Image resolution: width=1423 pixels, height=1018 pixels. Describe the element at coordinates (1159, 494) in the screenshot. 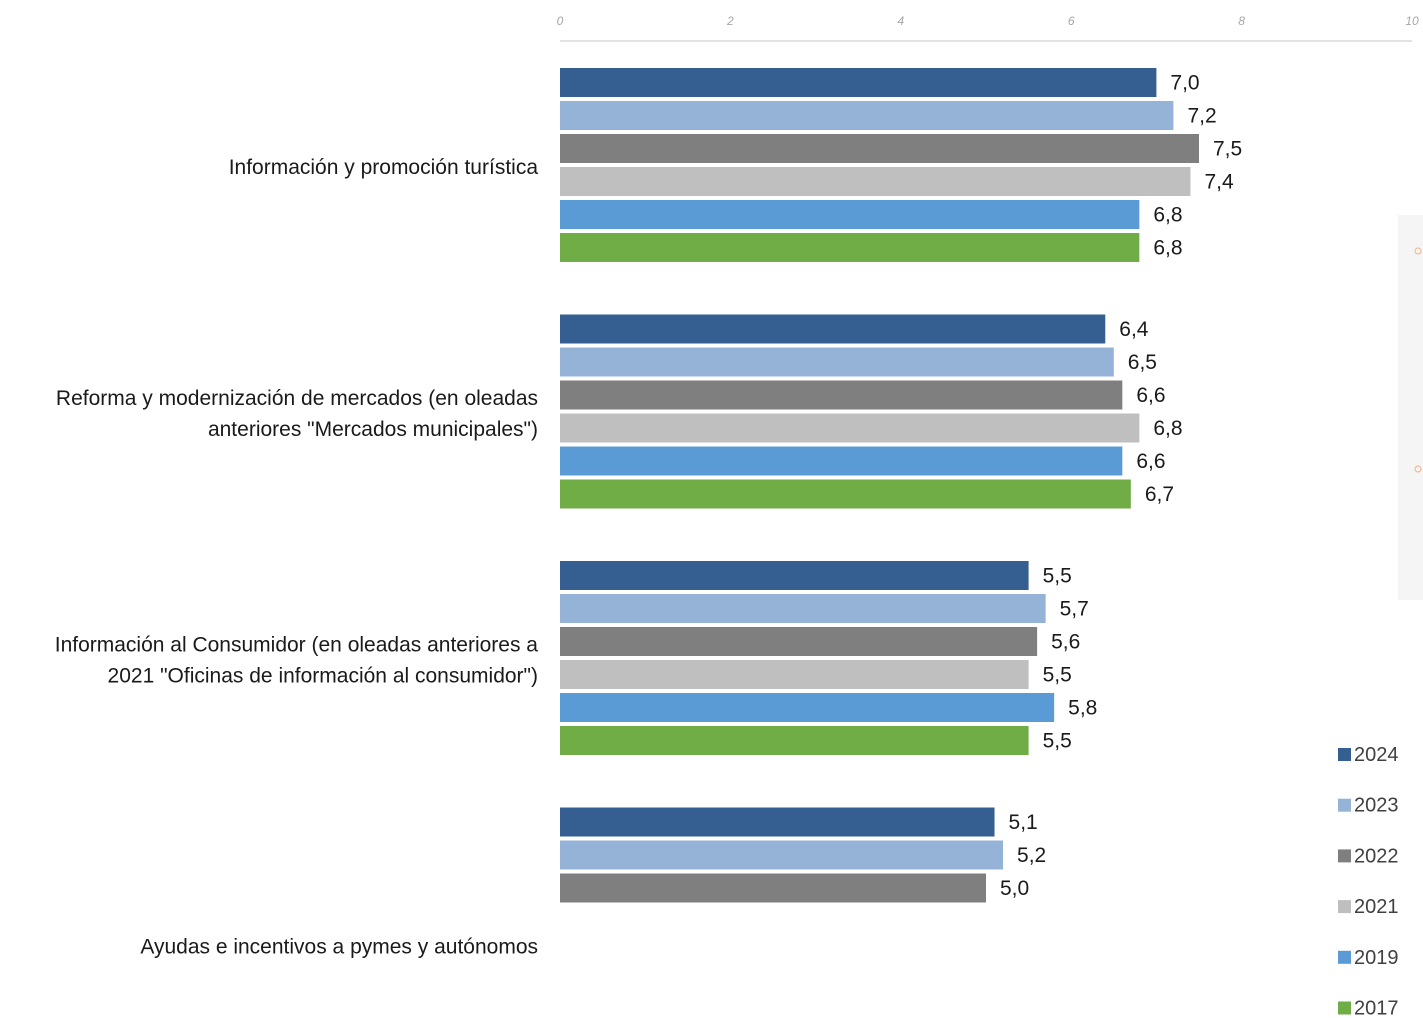

I see `data-label: 6,7` at that location.